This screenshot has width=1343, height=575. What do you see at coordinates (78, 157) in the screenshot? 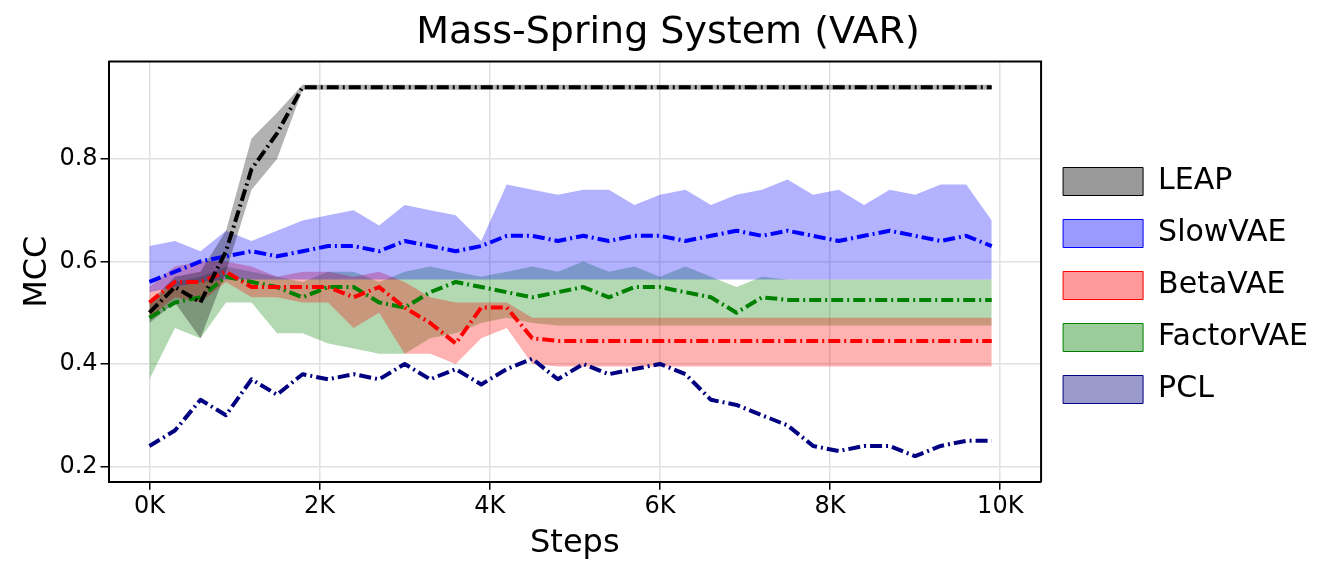
I see `y-tick-label: 0.8` at bounding box center [78, 157].